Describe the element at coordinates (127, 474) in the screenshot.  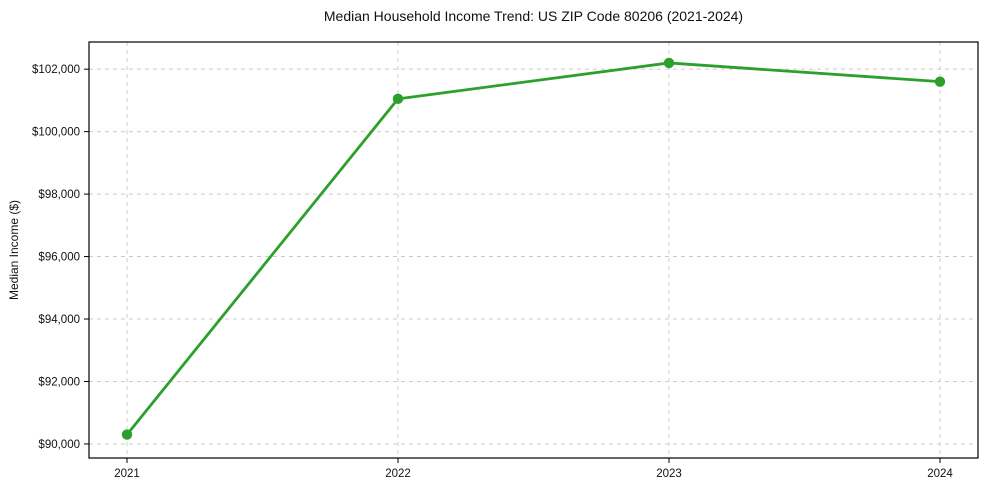
I see `x-tick-label: 2021` at that location.